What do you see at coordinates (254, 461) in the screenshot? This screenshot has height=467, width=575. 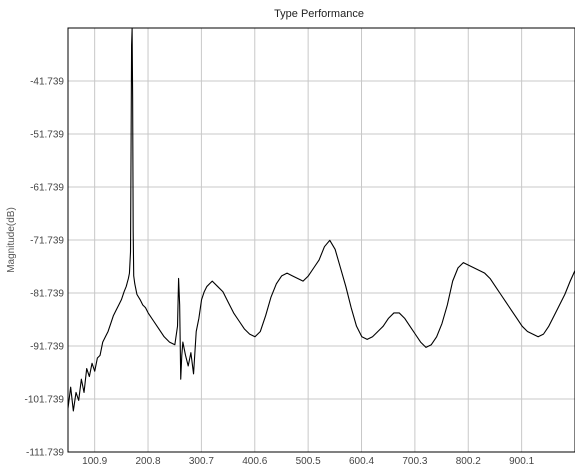 I see `x-tick-label: 400.6` at bounding box center [254, 461].